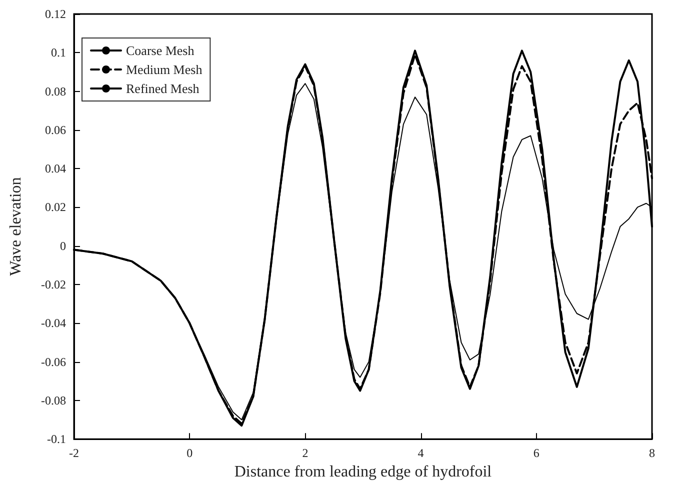  What do you see at coordinates (163, 88) in the screenshot?
I see `legend-label: Refined Mesh` at bounding box center [163, 88].